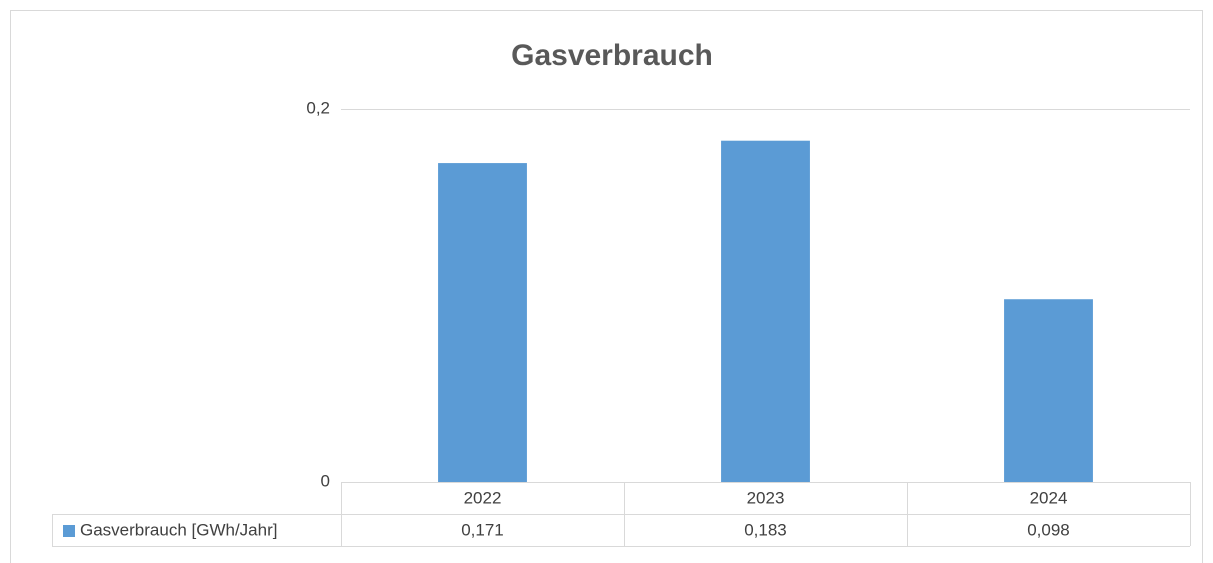 The height and width of the screenshot is (563, 1213). Describe the element at coordinates (318, 107) in the screenshot. I see `y-tick-label: 0,2` at that location.